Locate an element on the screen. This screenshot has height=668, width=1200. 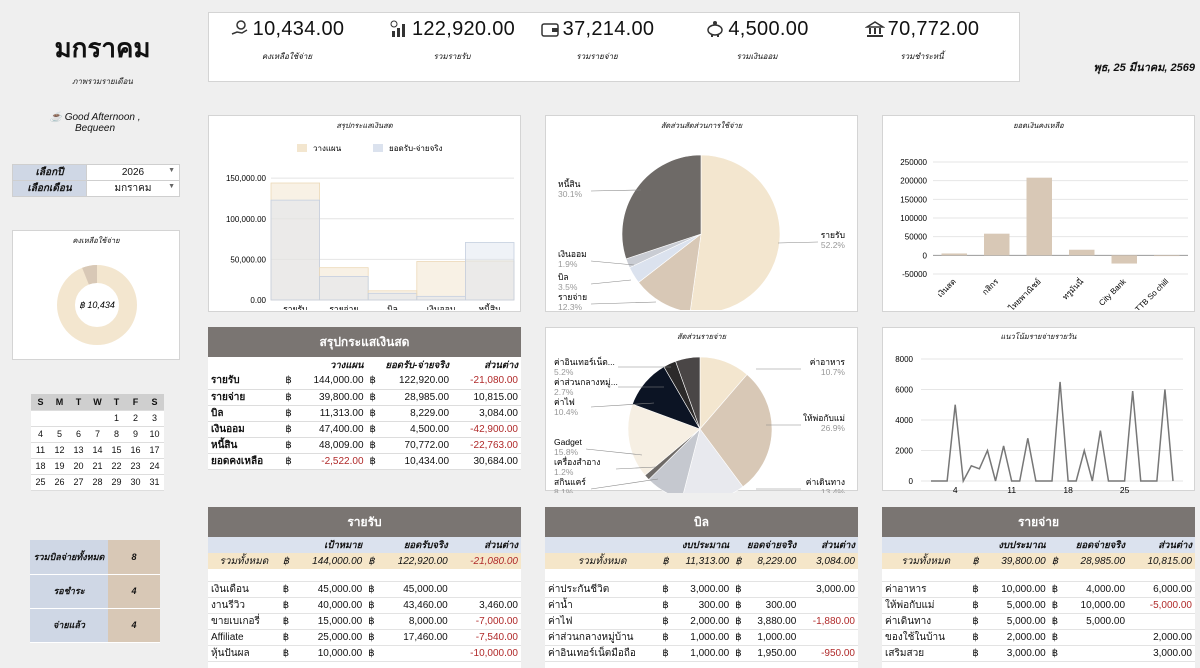
calendar-day: 23 is located at coordinates (135, 466).